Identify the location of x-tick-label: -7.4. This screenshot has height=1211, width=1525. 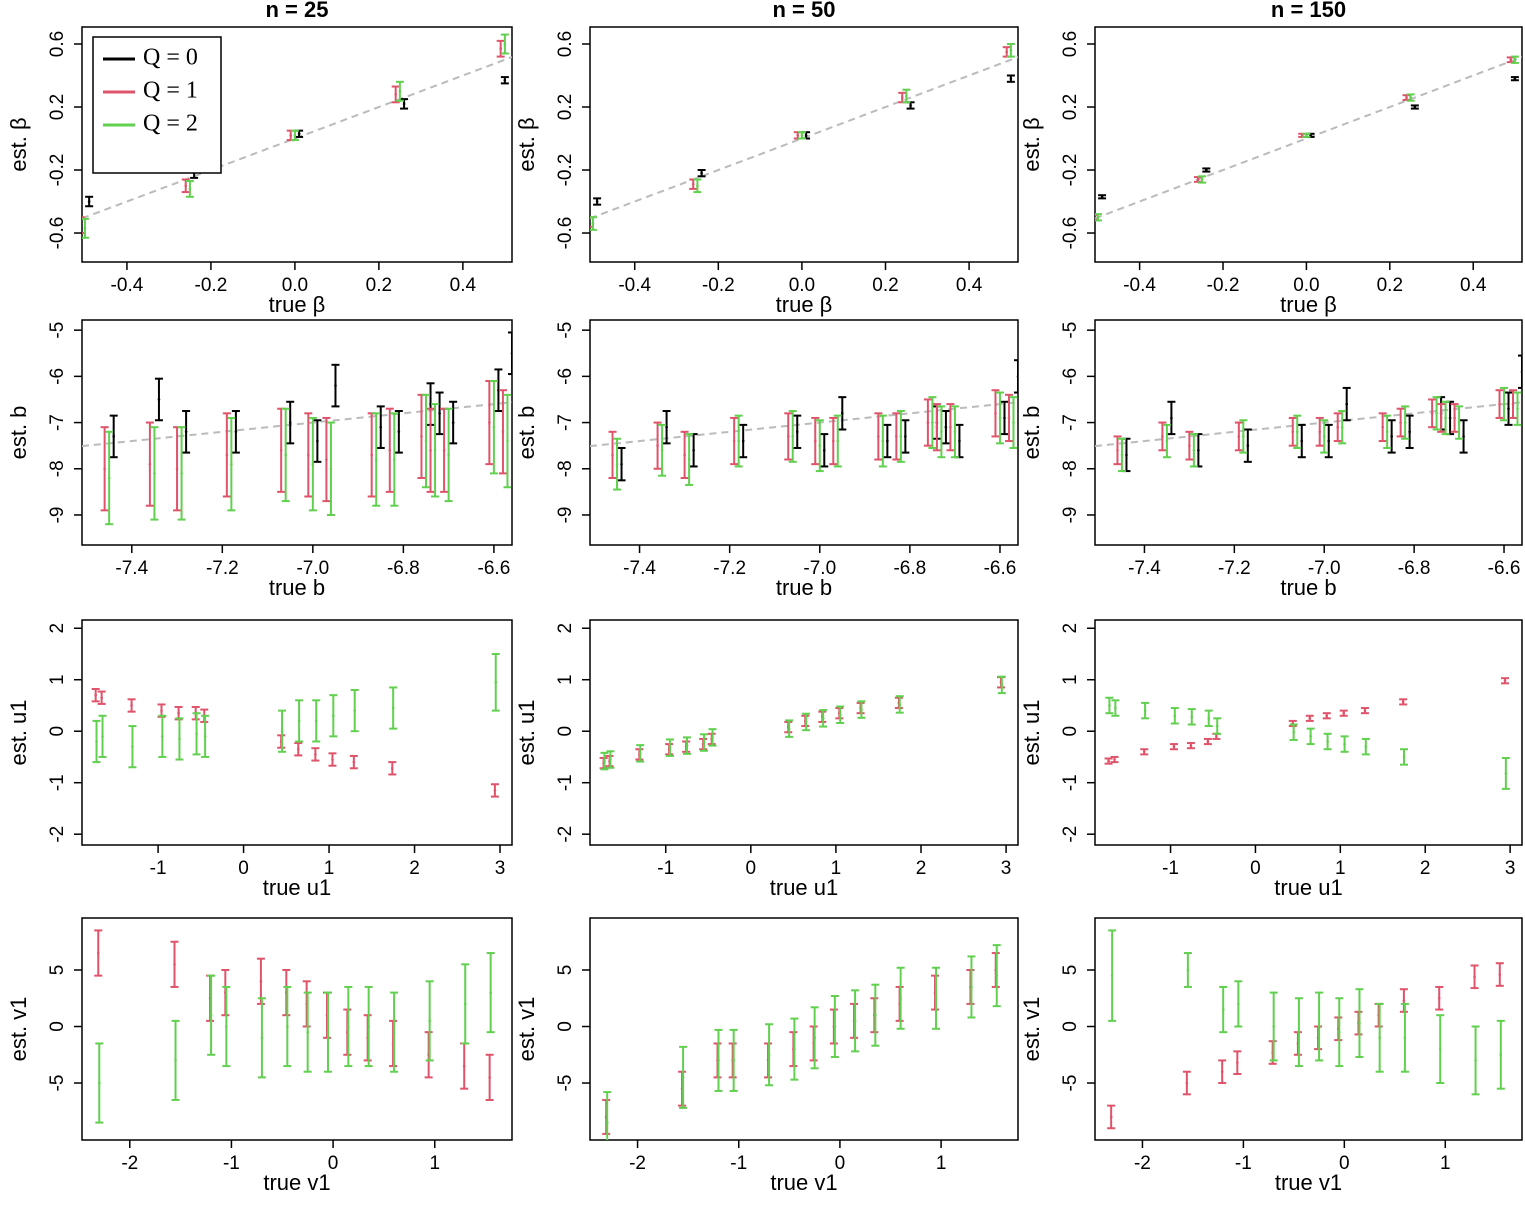
(639, 568).